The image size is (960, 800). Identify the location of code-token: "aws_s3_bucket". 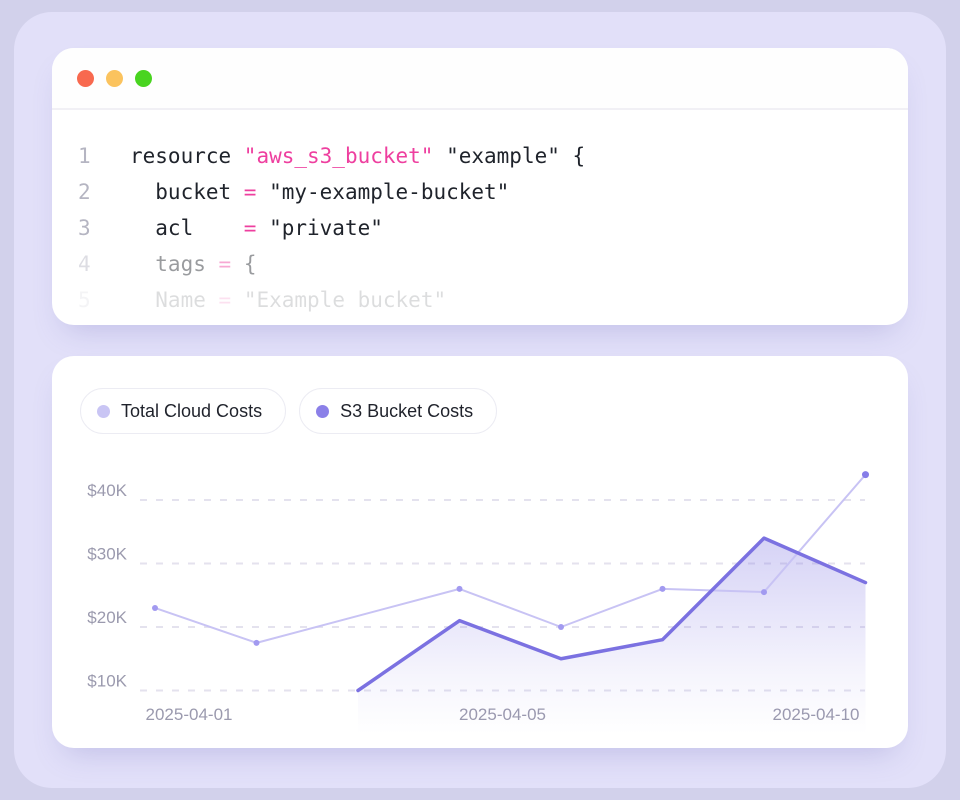
(338, 156).